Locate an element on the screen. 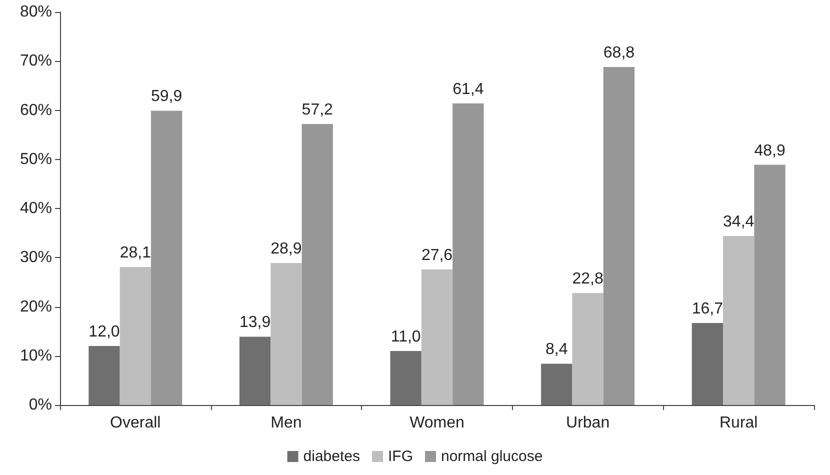  y-tick-label: 80% is located at coordinates (36, 12).